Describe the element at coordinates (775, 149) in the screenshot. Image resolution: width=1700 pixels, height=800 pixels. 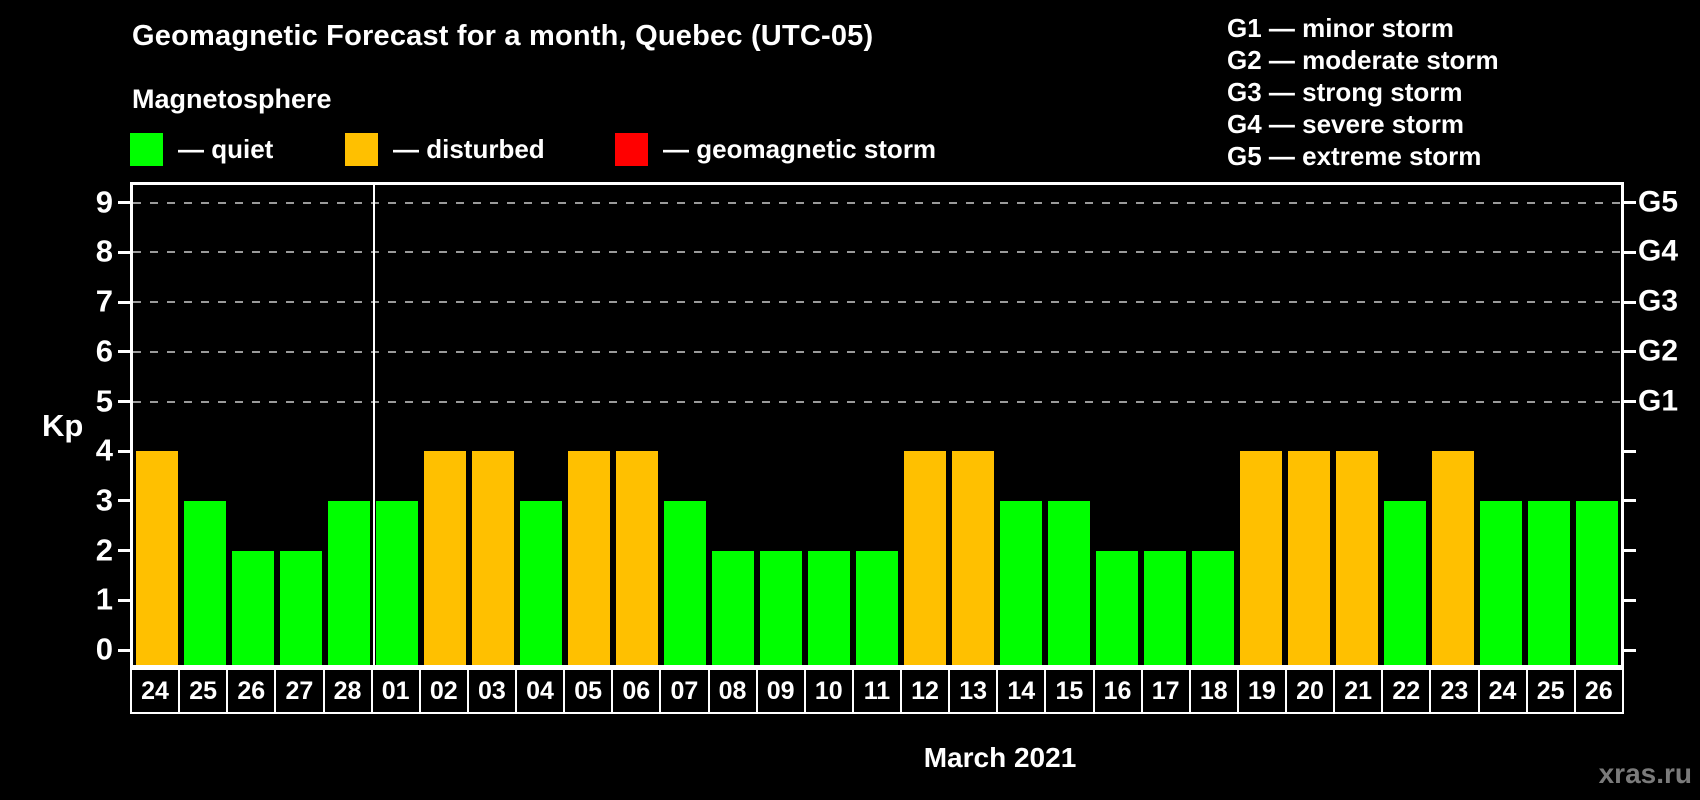
I see `legend-item-storm: — geomagnetic storm` at that location.